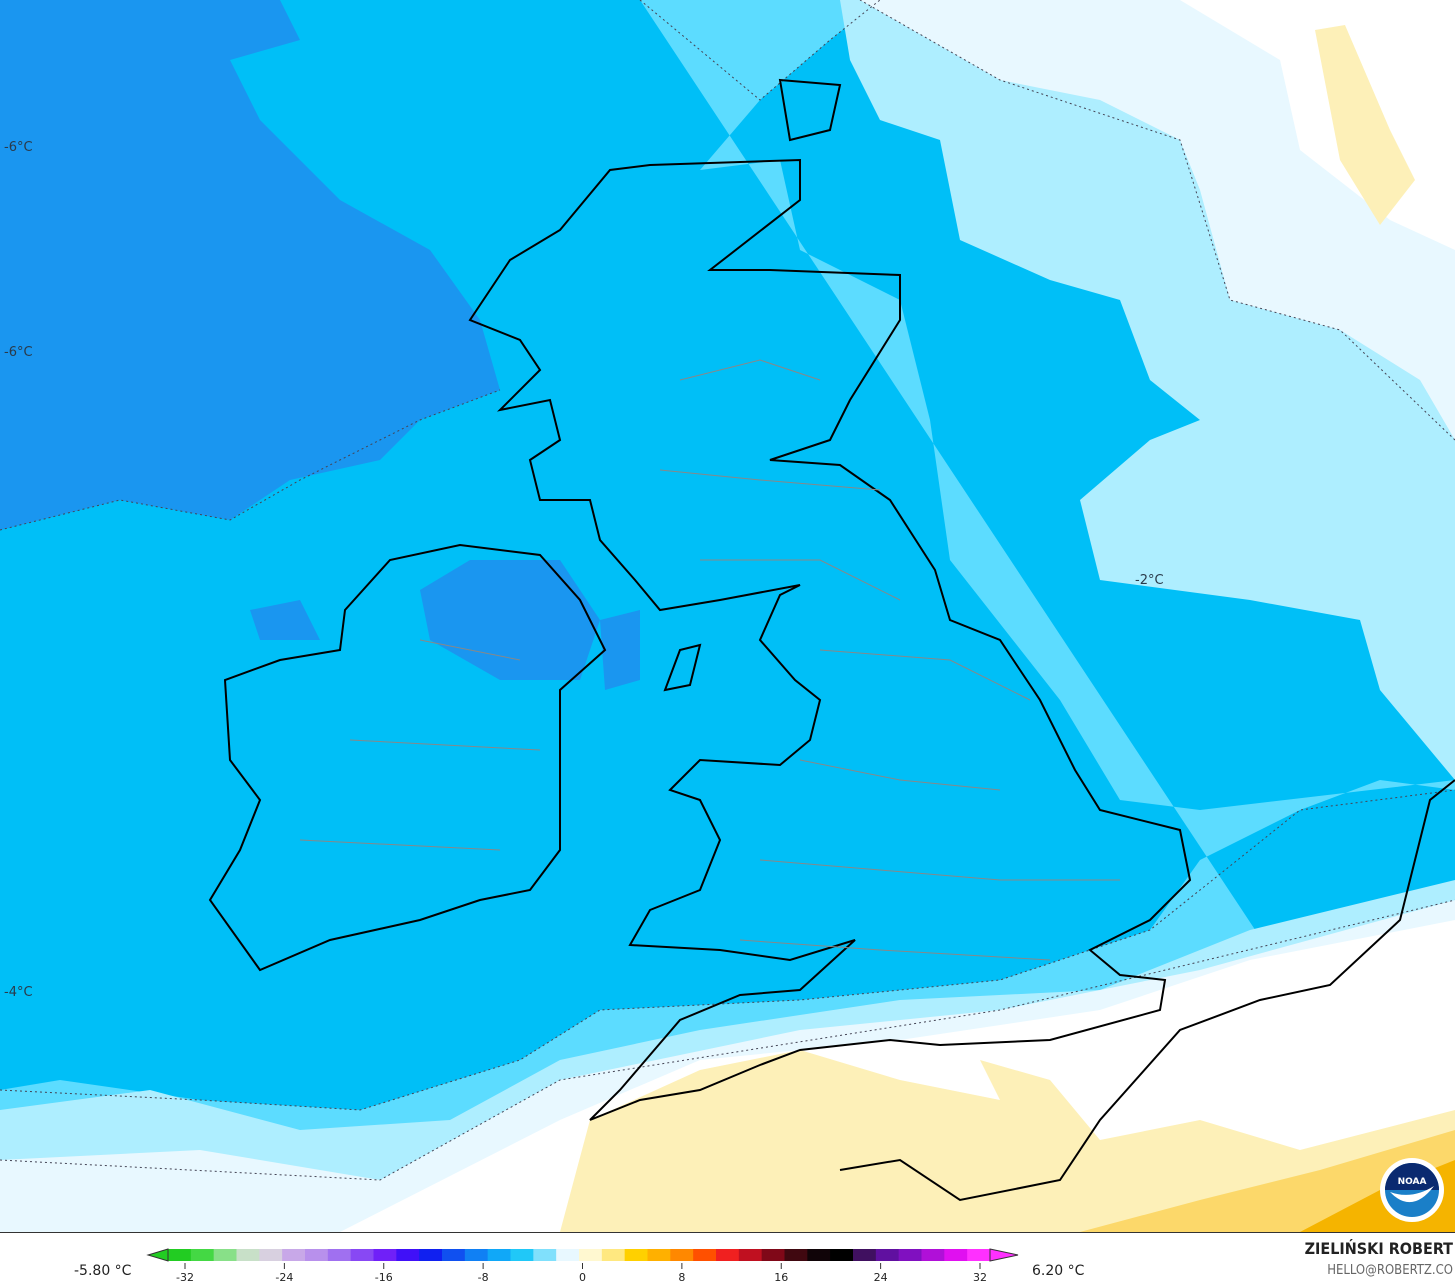 This screenshot has height=1288, width=1455. I want to click on colorbar-tick-label: 16, so click(781, 1277).